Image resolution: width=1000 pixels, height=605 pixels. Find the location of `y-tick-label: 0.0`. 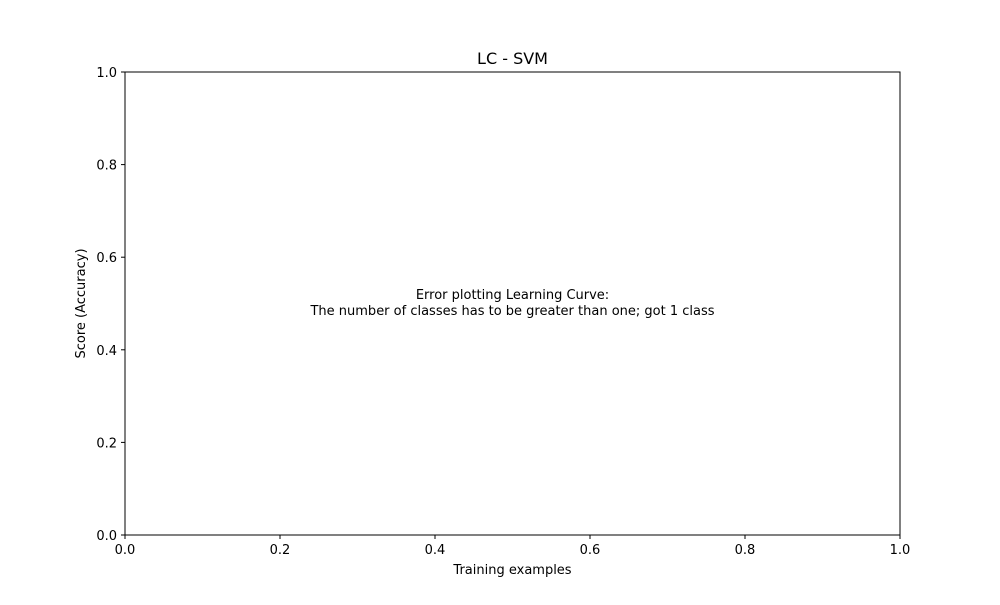

y-tick-label: 0.0 is located at coordinates (106, 536).